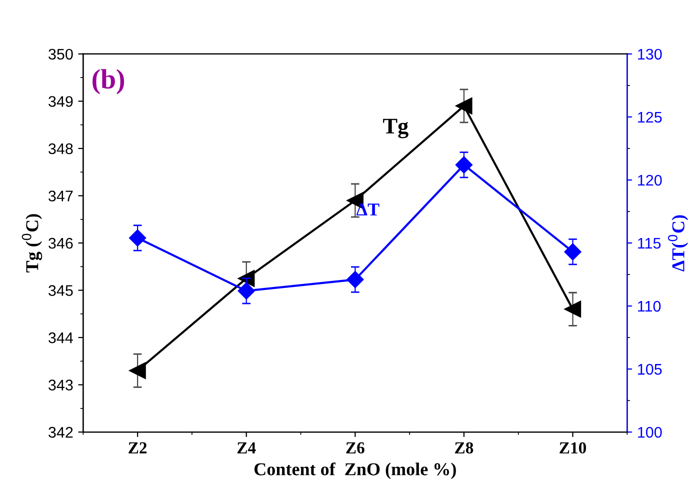 The width and height of the screenshot is (693, 486). Describe the element at coordinates (60, 385) in the screenshot. I see `y-tick-label: 343` at that location.